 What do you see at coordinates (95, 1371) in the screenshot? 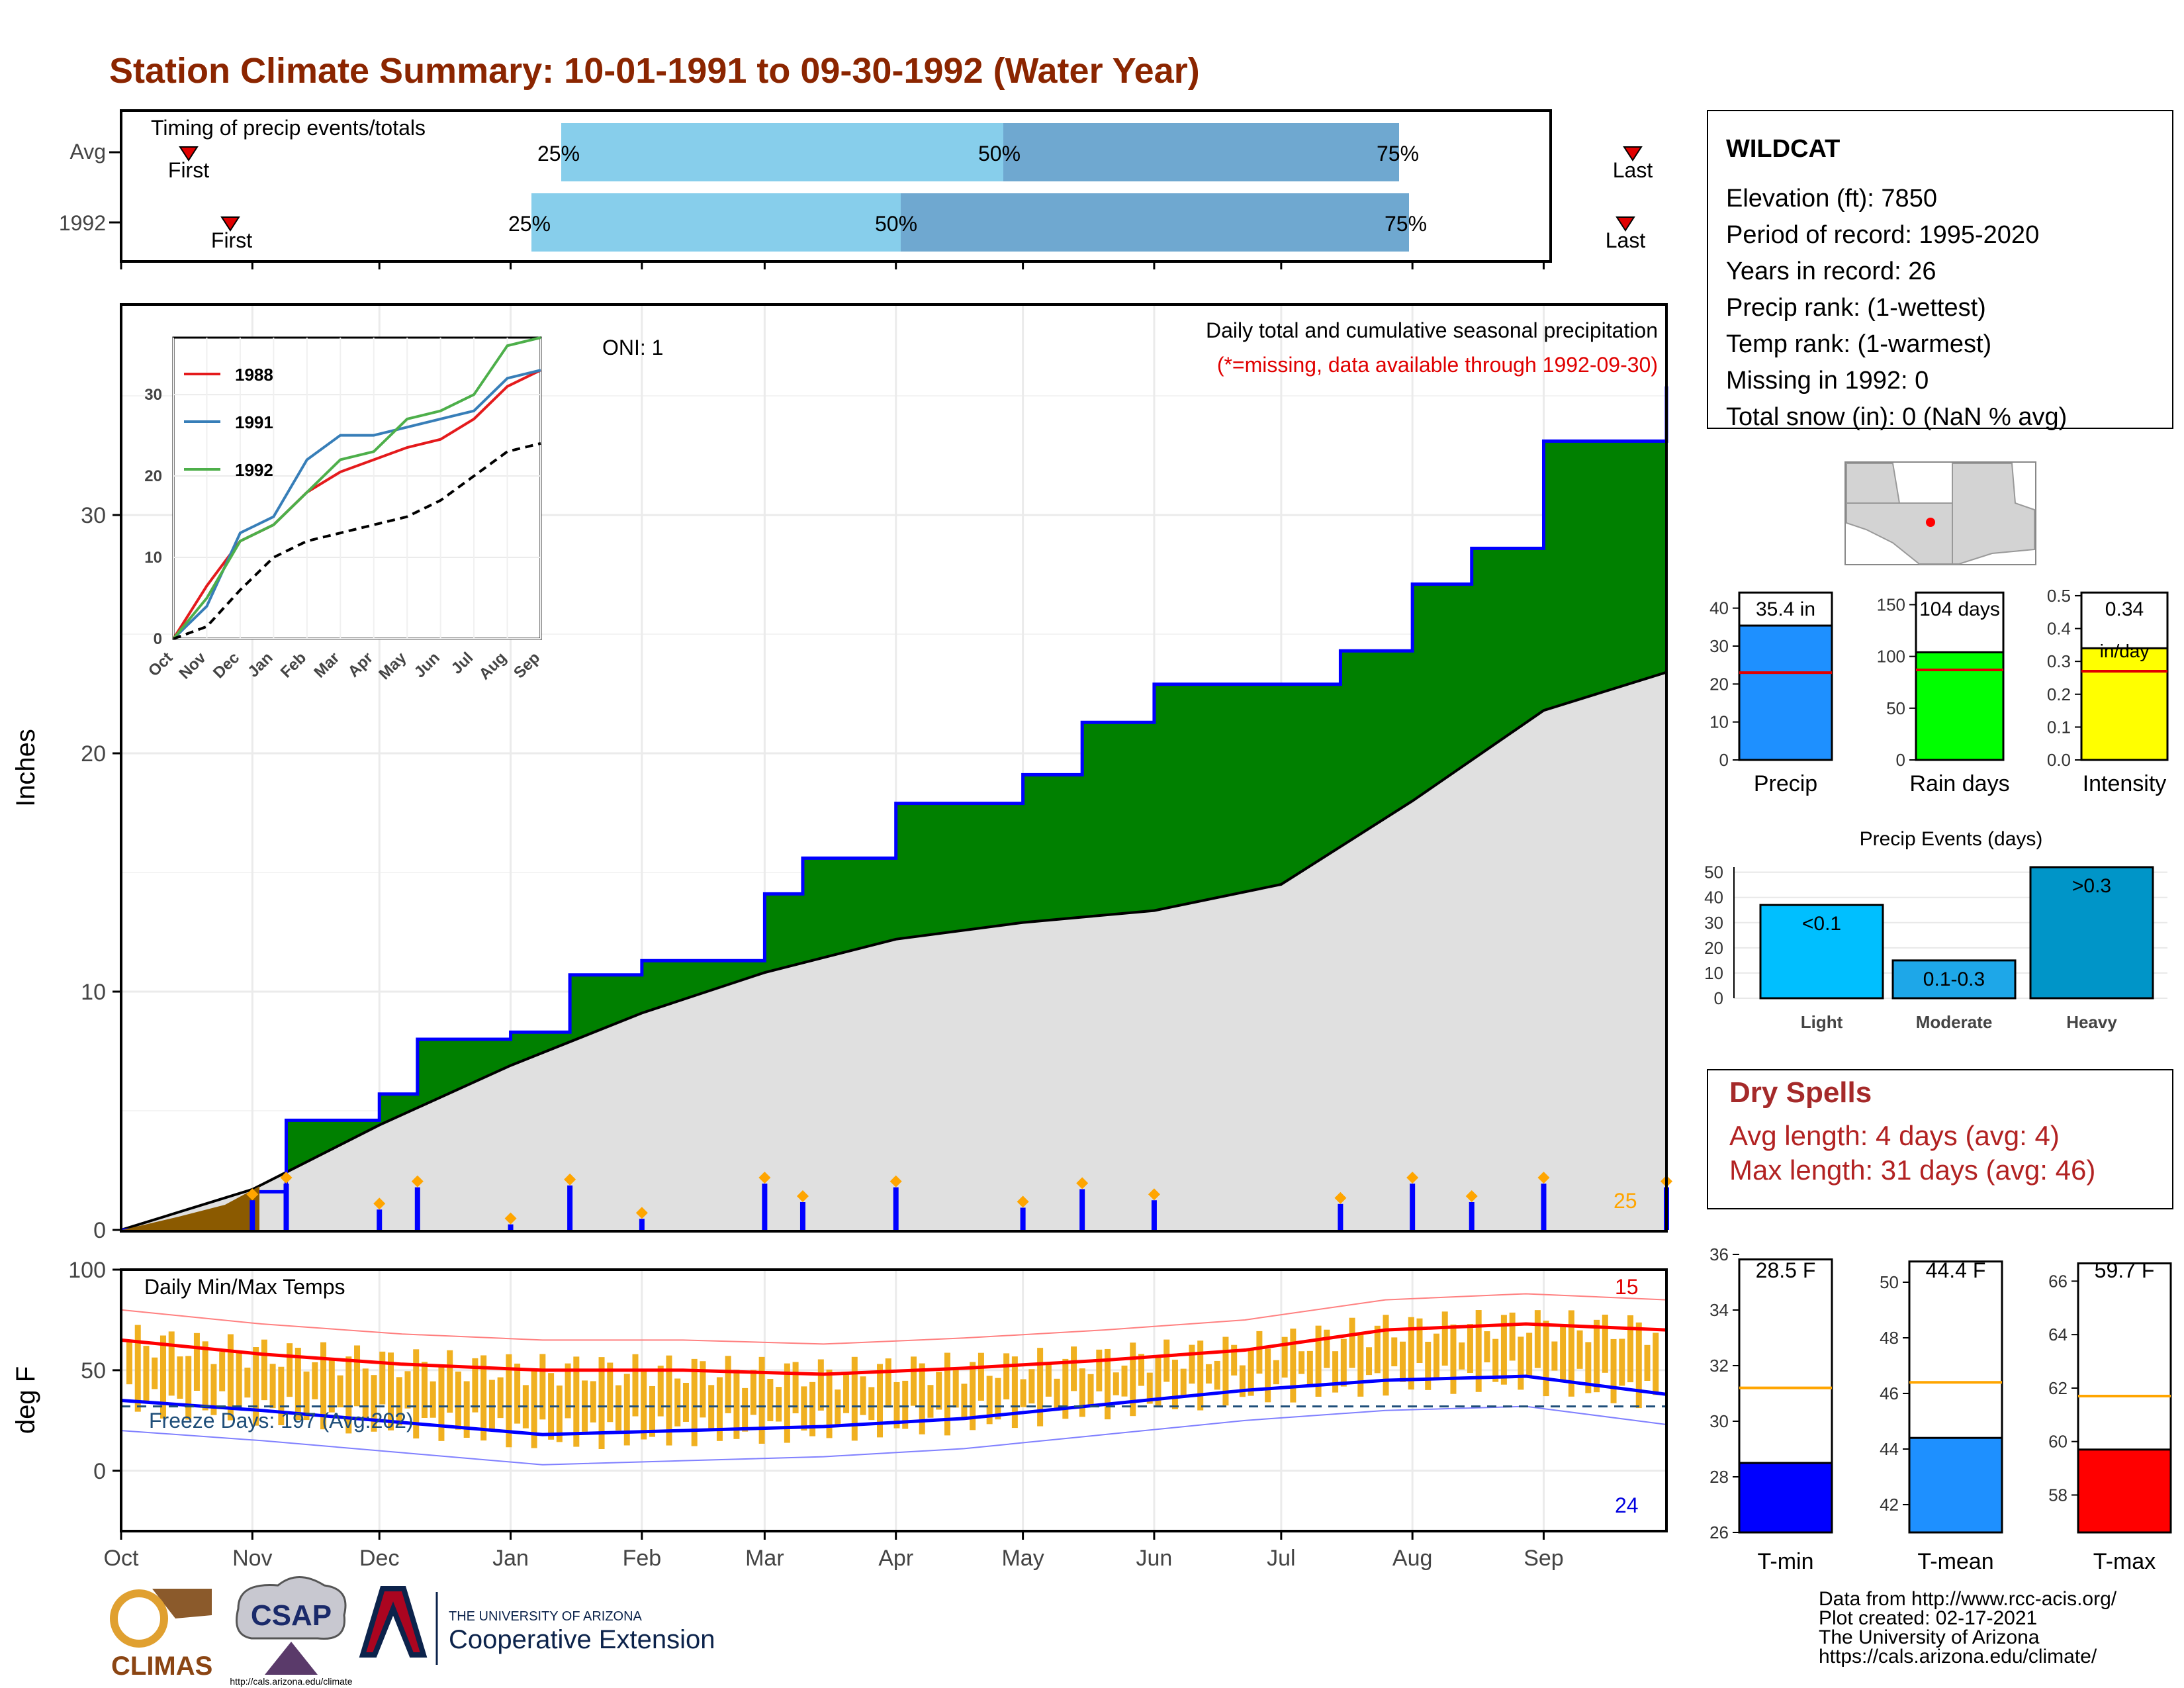
I see `temp-y-axis: 0 50 100` at bounding box center [95, 1371].